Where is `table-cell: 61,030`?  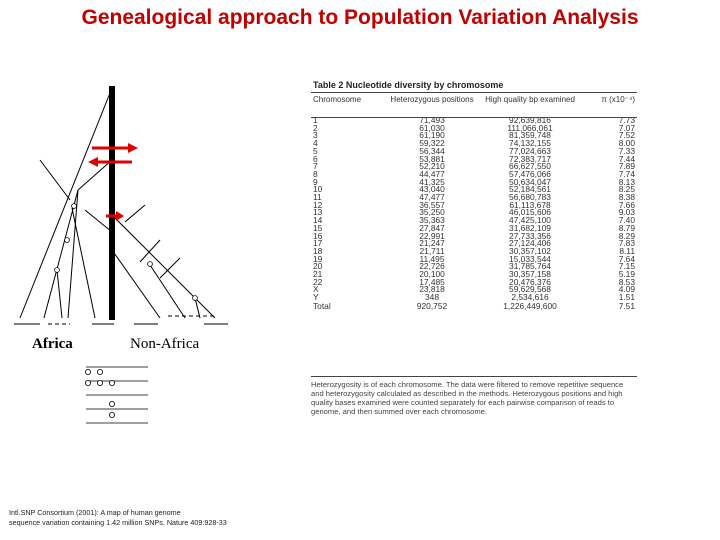
table-cell: 61,030 is located at coordinates (432, 127).